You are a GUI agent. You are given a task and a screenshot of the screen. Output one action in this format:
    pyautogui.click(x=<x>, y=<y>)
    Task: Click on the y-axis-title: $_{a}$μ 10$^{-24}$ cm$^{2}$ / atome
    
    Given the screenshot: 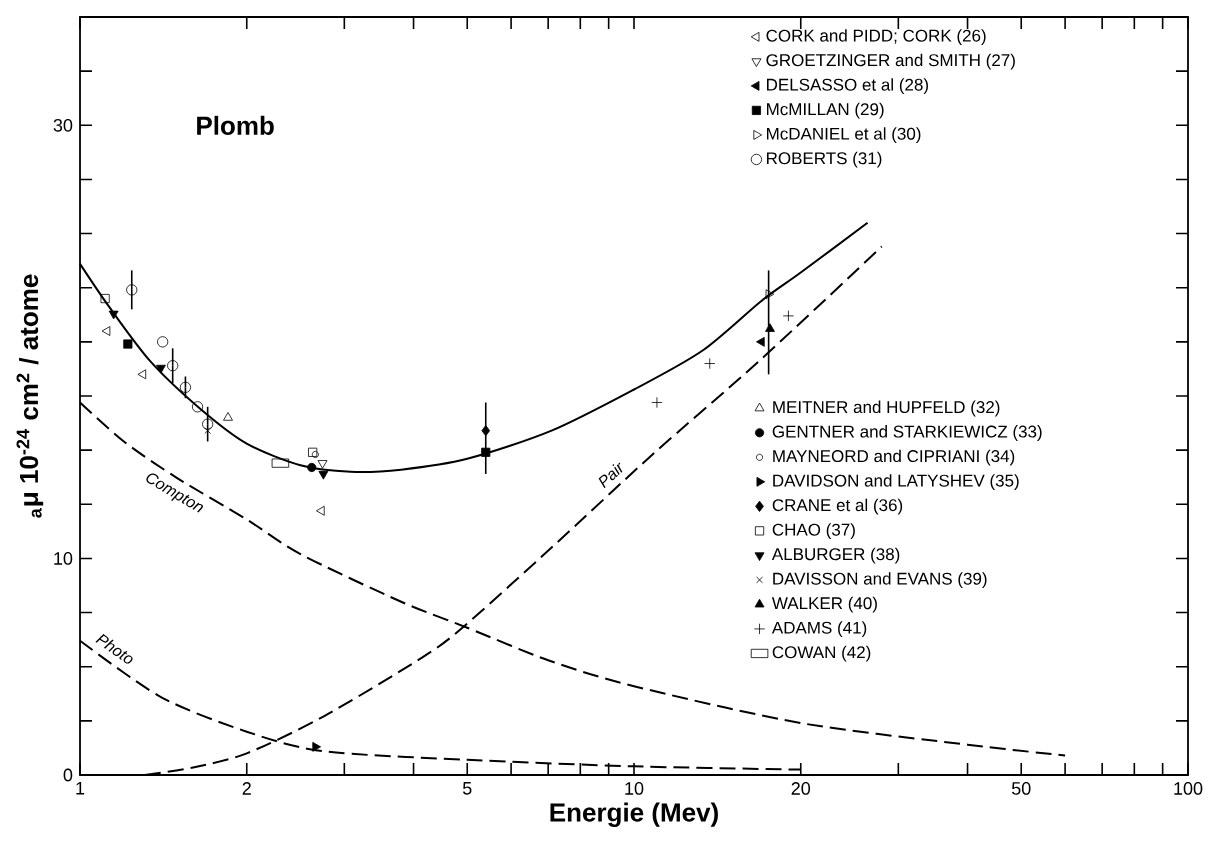 What is the action you would take?
    pyautogui.click(x=30, y=396)
    